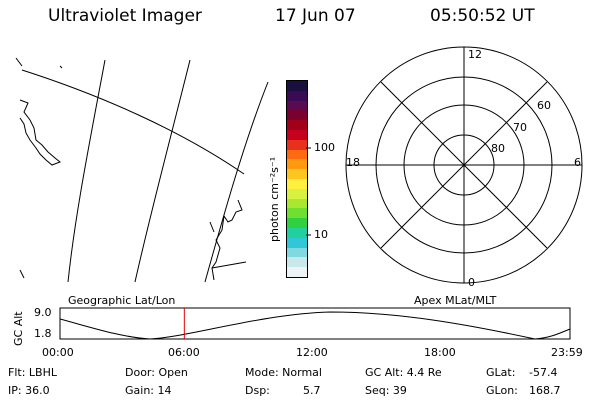 Image resolution: width=600 pixels, height=400 pixels. What do you see at coordinates (156, 372) in the screenshot?
I see `door-info: Door: Open` at bounding box center [156, 372].